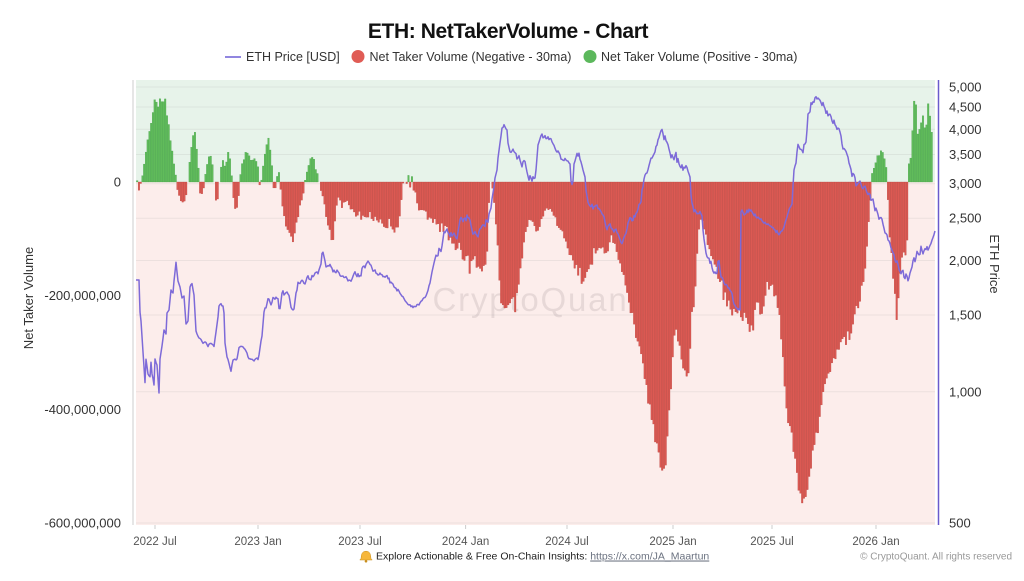 This screenshot has height=581, width=1024. Describe the element at coordinates (117, 182) in the screenshot. I see `svg-text: 0` at that location.